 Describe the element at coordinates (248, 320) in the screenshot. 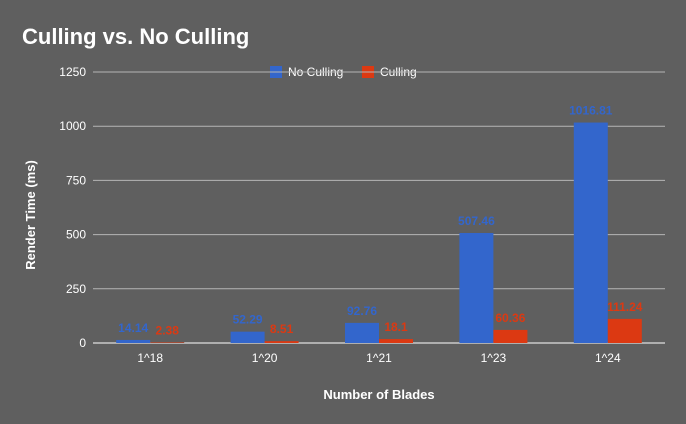

I see `data-label: 52.29` at that location.